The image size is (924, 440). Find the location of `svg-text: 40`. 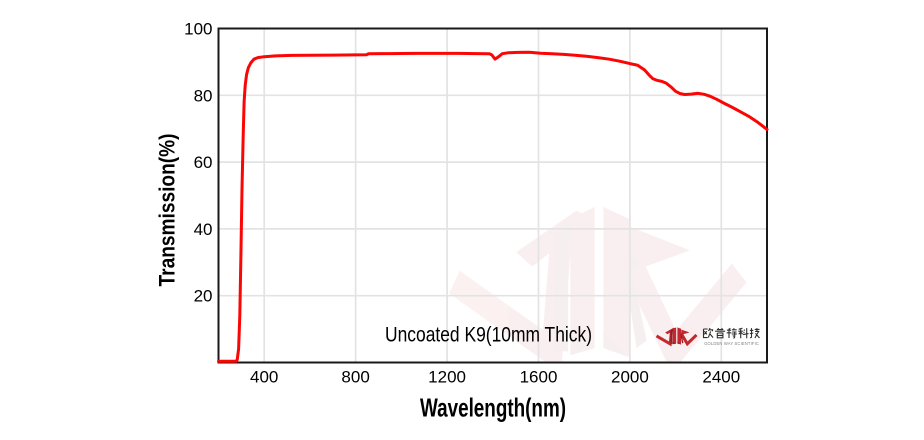

svg-text: 40 is located at coordinates (203, 229).